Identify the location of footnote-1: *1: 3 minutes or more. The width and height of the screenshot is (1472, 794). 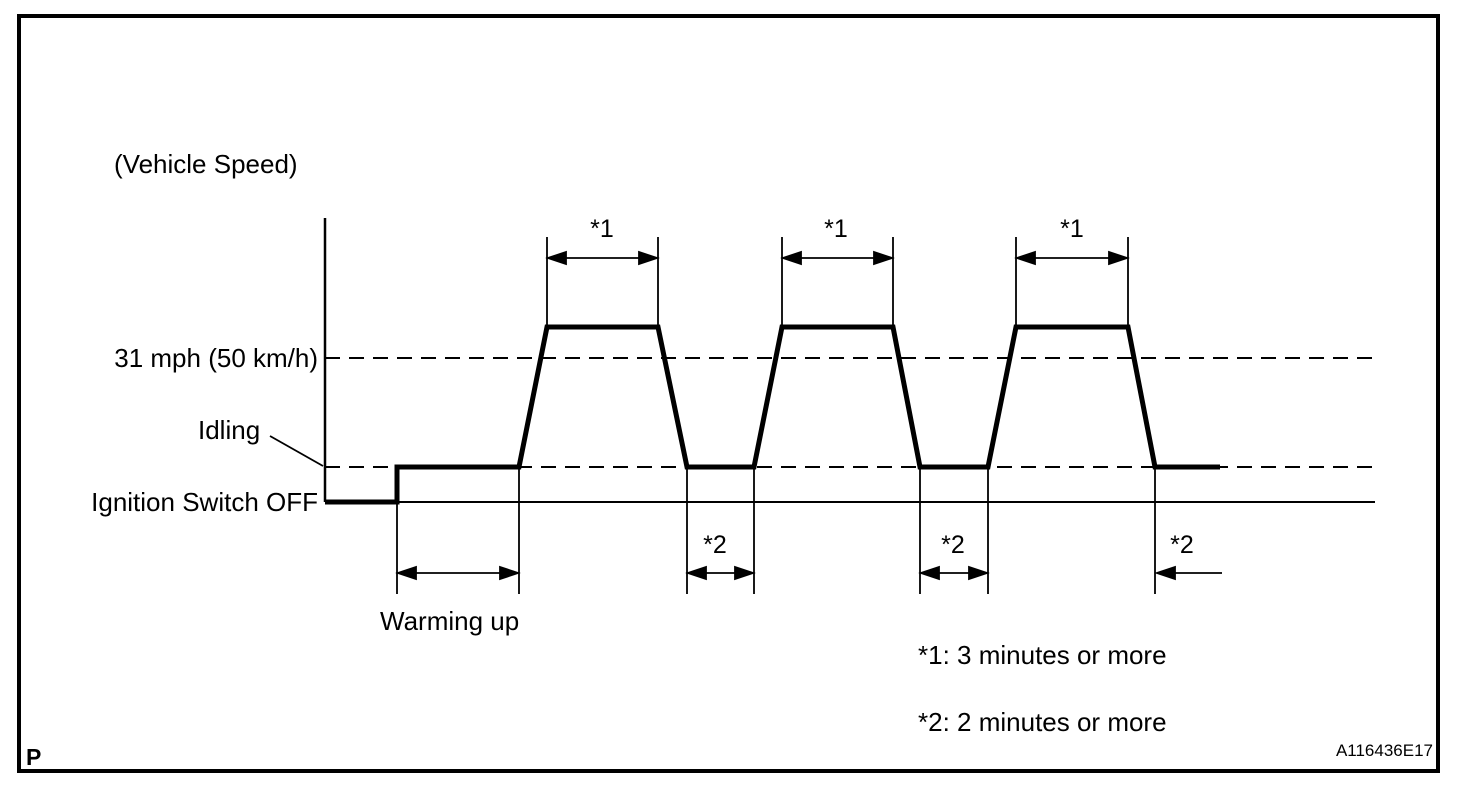
(1042, 655).